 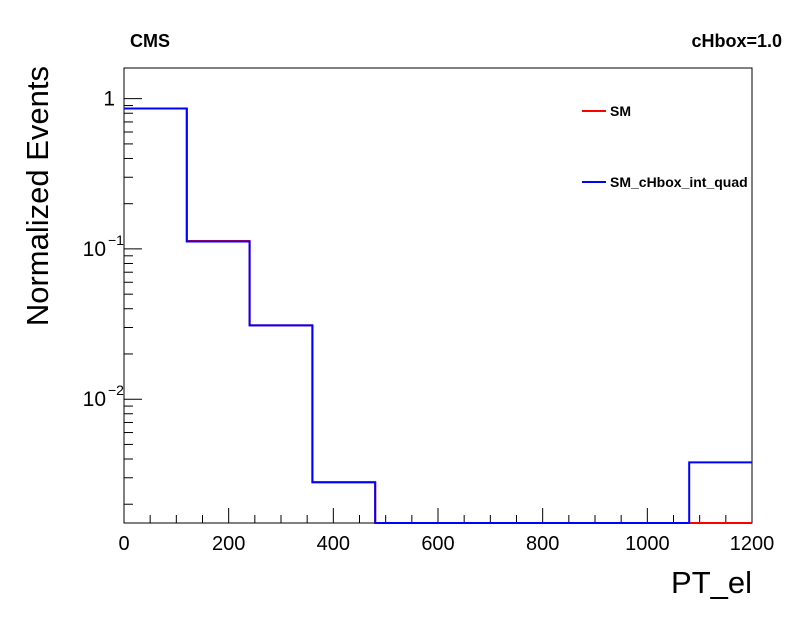 What do you see at coordinates (620, 111) in the screenshot?
I see `legend-label: SM` at bounding box center [620, 111].